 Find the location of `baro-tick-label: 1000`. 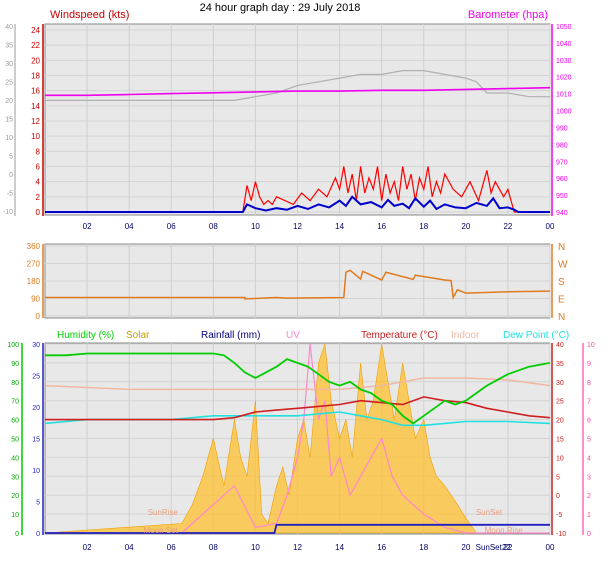

baro-tick-label: 1000 is located at coordinates (564, 112).